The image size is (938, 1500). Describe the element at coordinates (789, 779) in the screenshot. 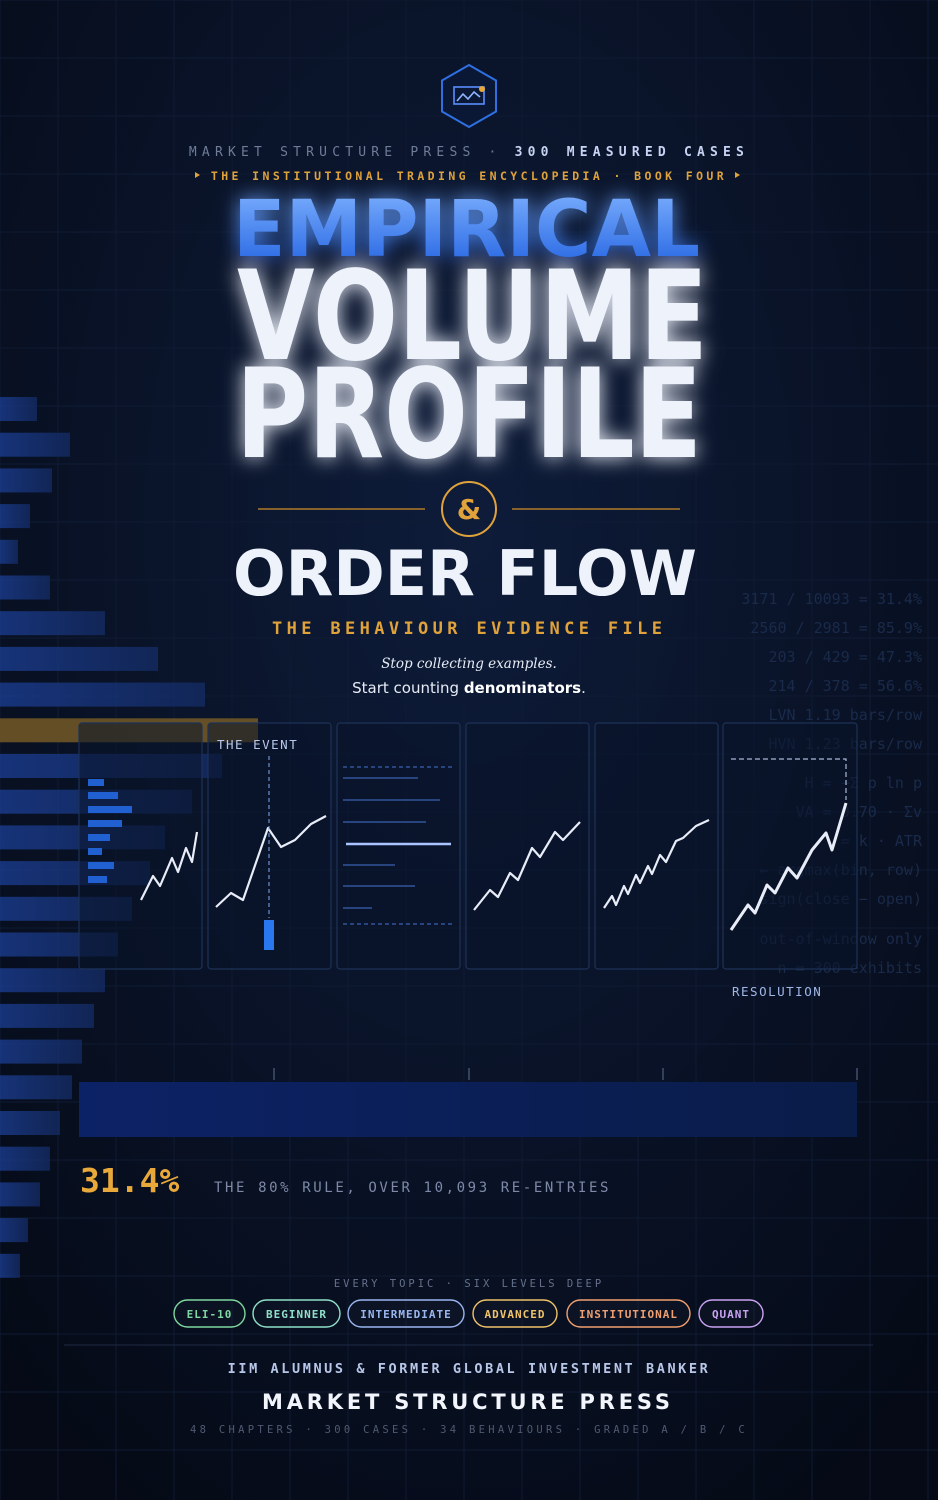

I see `target-line` at that location.